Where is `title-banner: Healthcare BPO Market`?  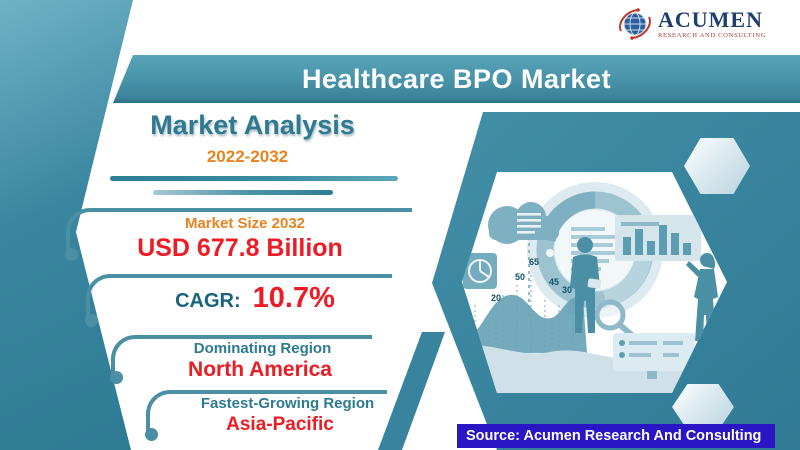
title-banner: Healthcare BPO Market is located at coordinates (456, 79).